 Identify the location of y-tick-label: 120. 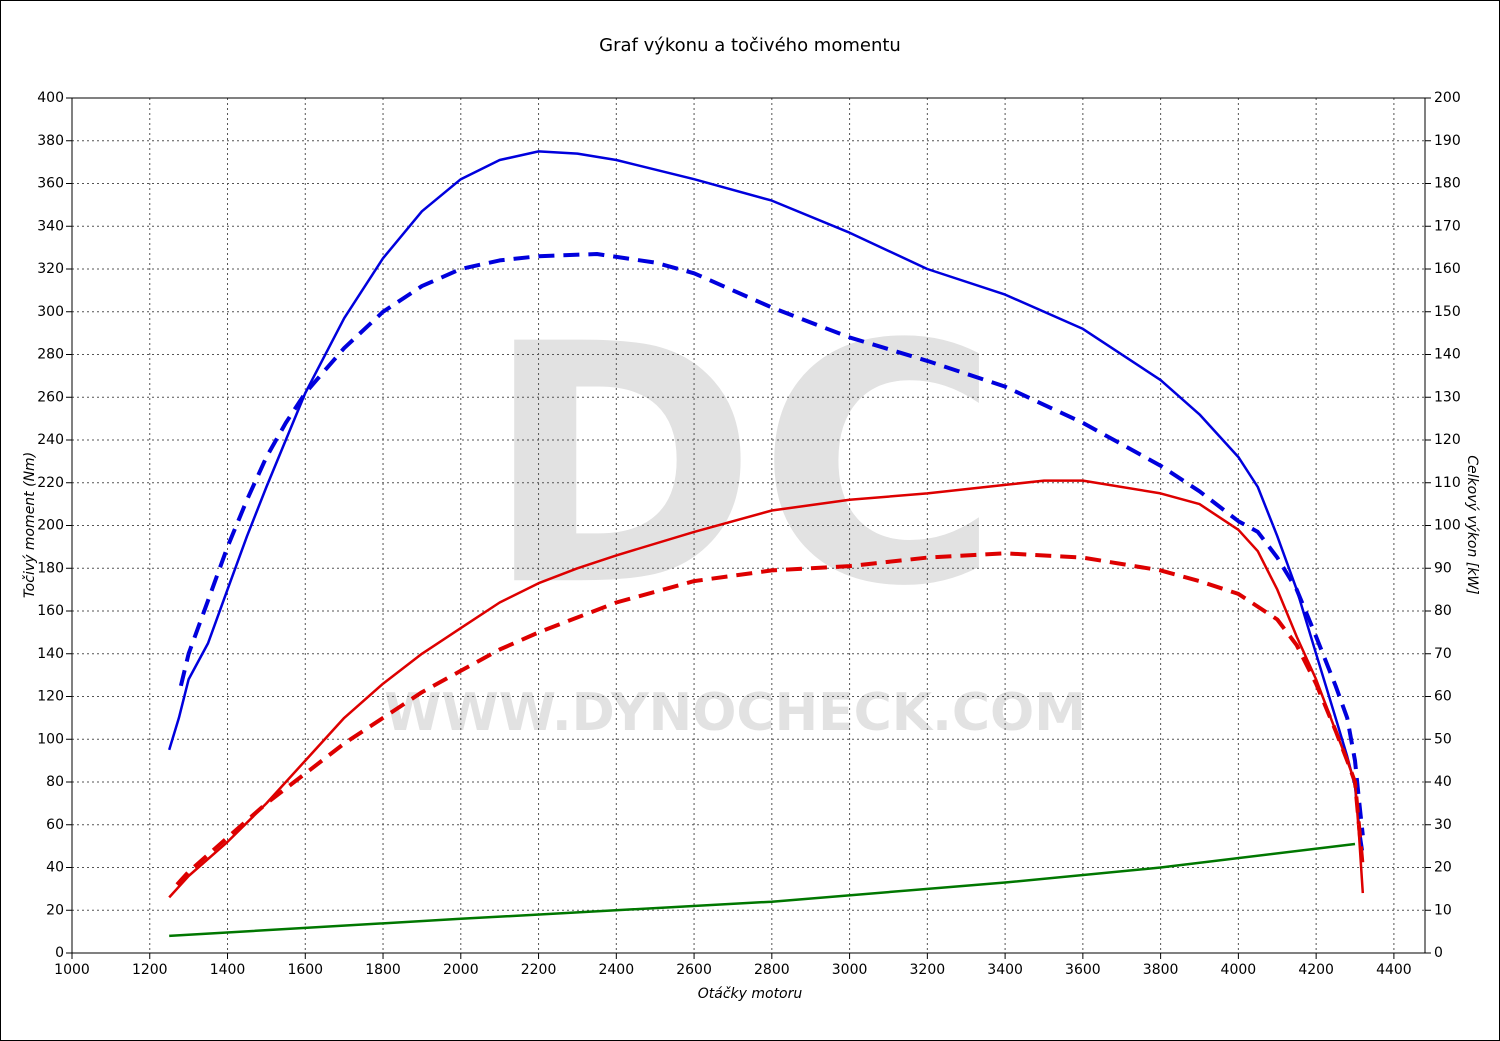
(50, 697).